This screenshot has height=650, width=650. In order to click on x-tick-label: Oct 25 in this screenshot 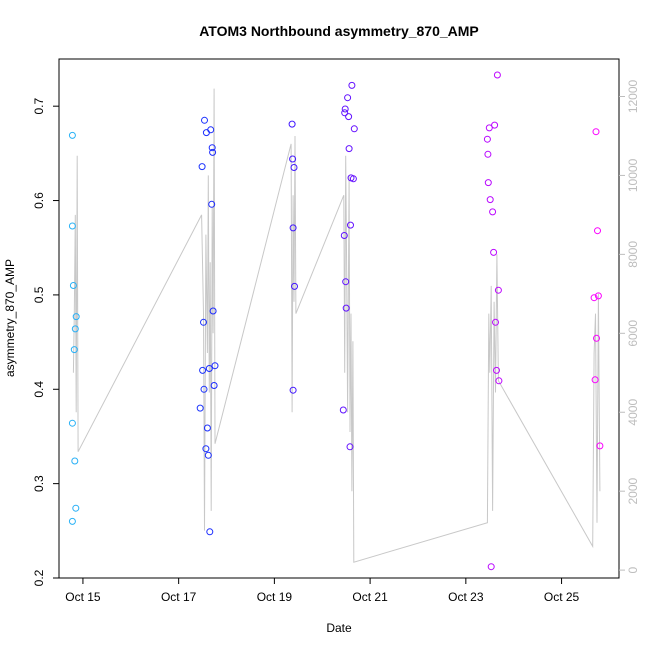, I will do `click(562, 597)`.